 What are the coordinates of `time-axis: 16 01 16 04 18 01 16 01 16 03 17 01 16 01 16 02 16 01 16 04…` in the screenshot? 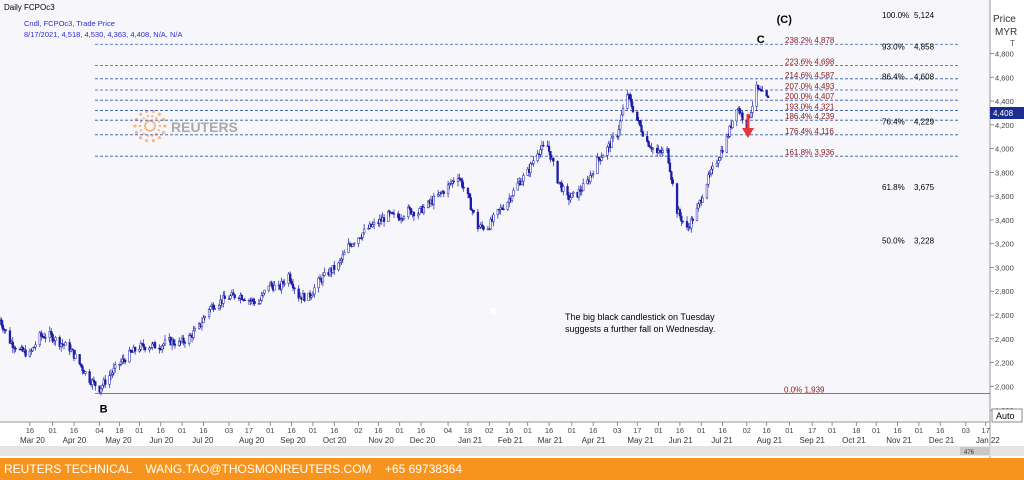 It's located at (510, 433).